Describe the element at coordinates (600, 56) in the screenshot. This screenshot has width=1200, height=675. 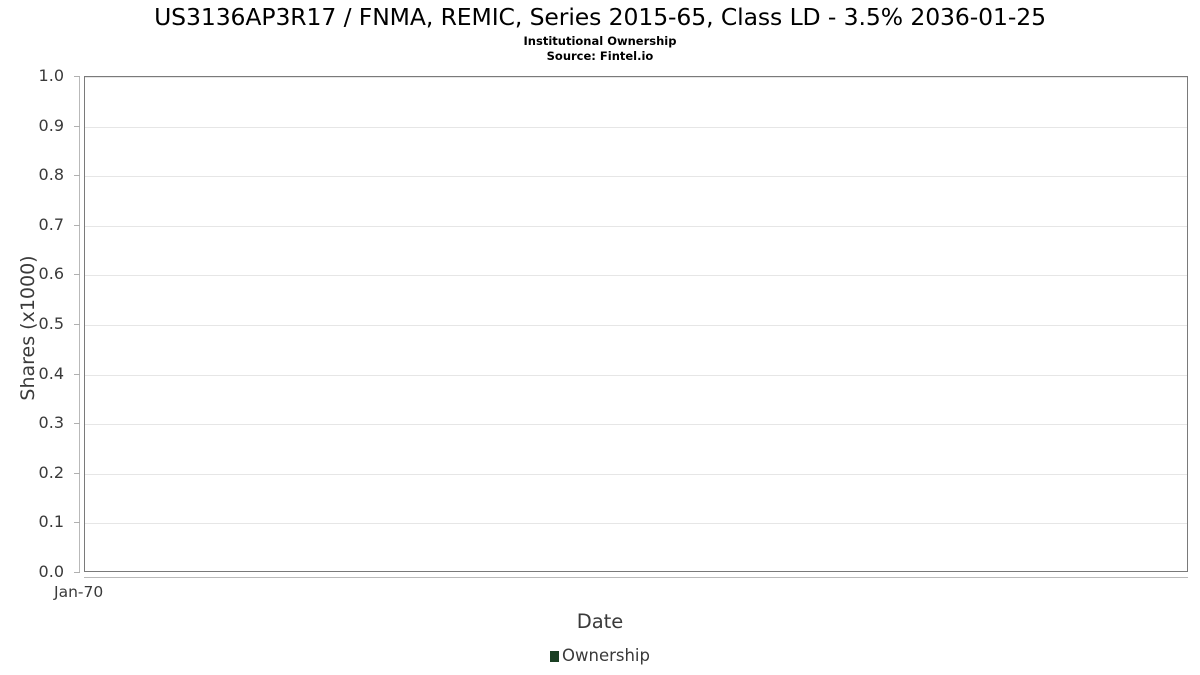
I see `chart-source-attribution: Source: Fintel.io` at that location.